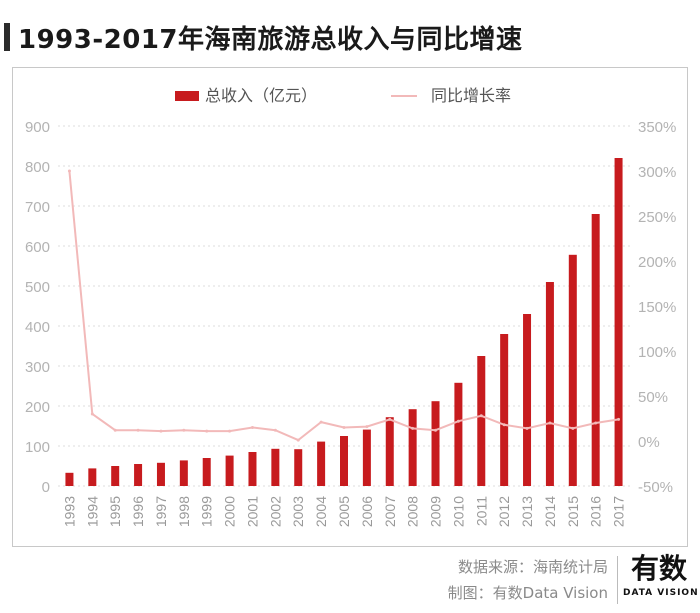  Describe the element at coordinates (46, 487) in the screenshot. I see `y-left-tick-label: 0` at that location.